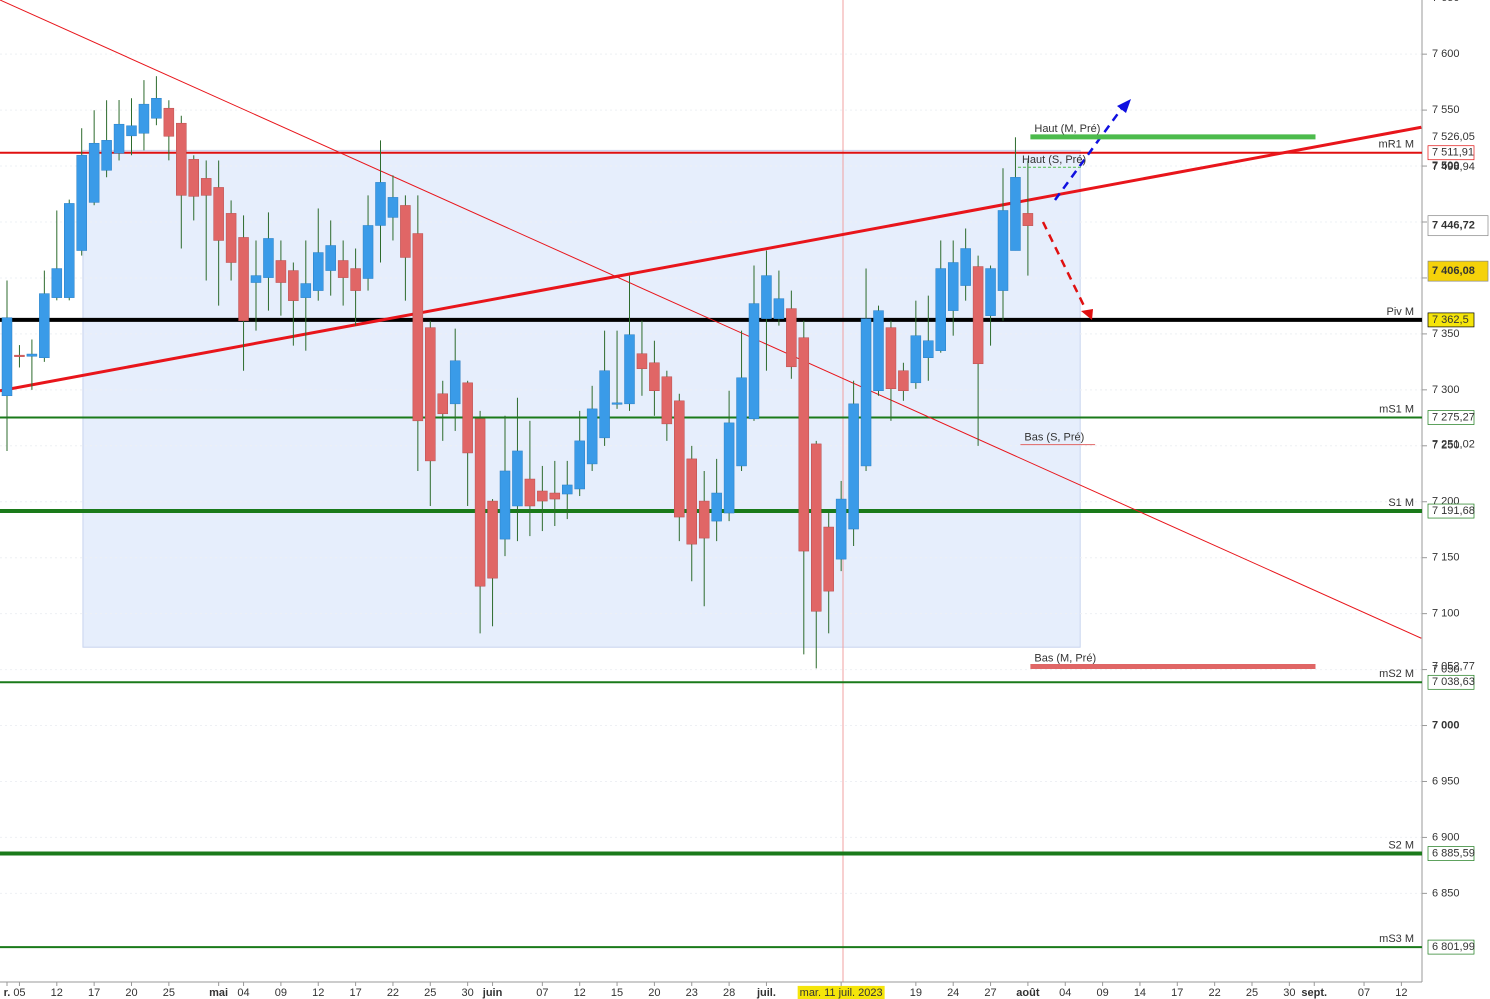  Describe the element at coordinates (1314, 993) in the screenshot. I see `x-tick-label: sept.` at that location.